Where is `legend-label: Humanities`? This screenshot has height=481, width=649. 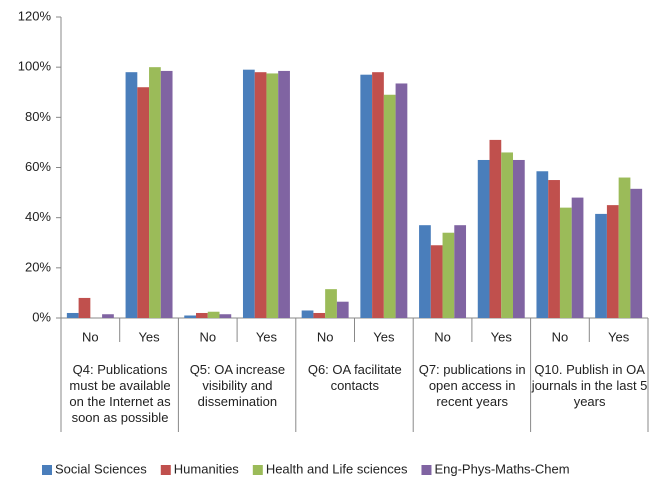
legend-label: Humanities is located at coordinates (207, 468).